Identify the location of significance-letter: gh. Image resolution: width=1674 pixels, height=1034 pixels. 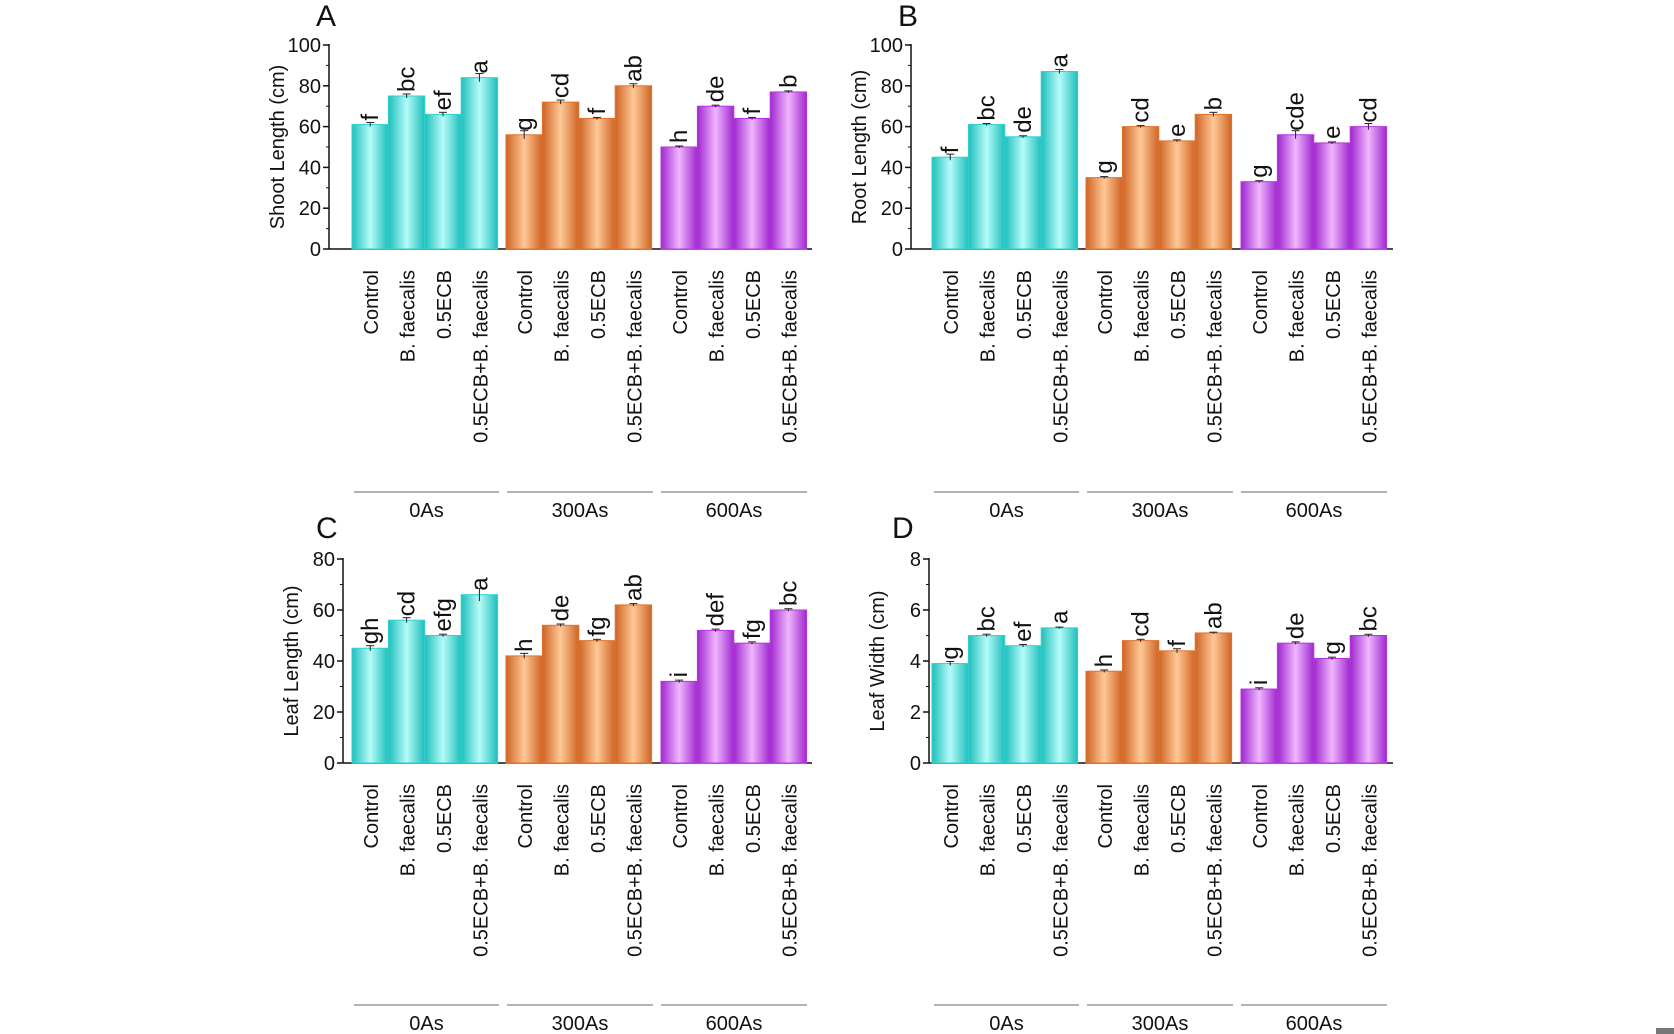
(370, 631).